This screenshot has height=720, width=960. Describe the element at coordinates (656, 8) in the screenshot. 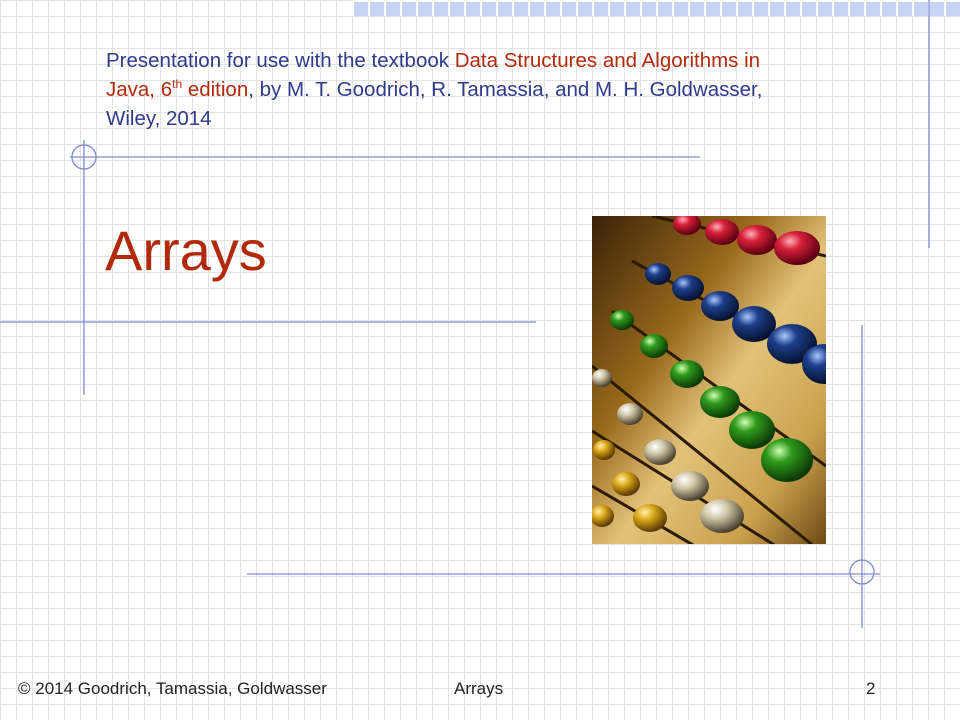

I see `top-grid-band` at that location.